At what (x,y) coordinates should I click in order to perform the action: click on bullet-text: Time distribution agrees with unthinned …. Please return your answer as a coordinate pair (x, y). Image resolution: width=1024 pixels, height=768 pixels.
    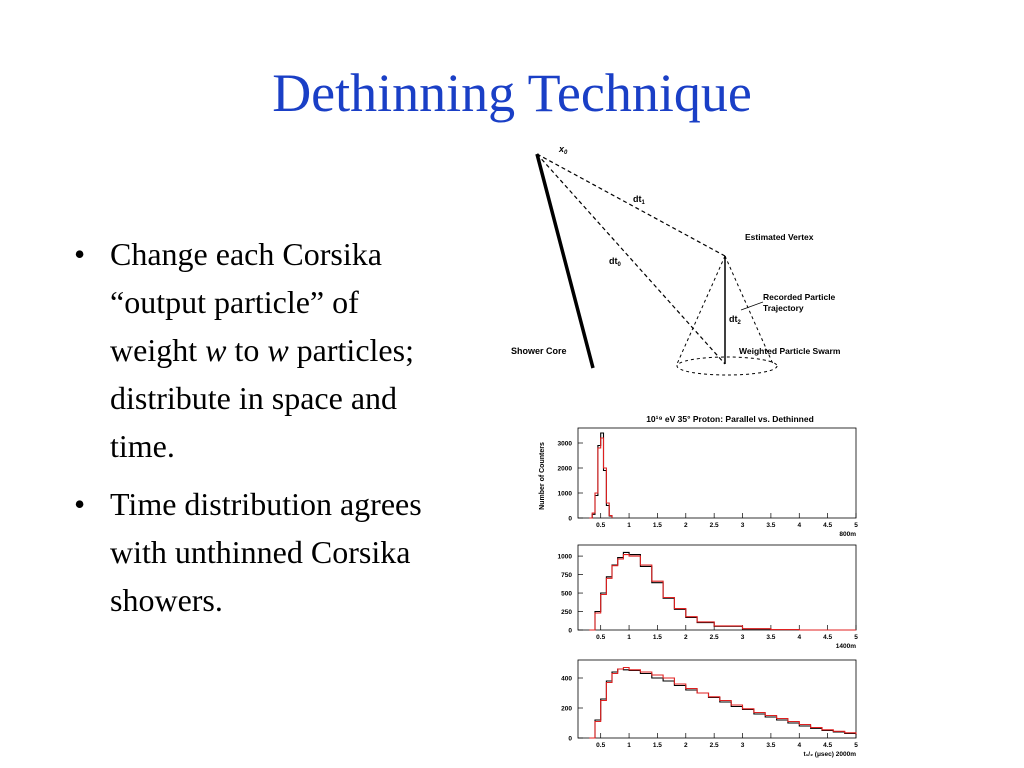
    Looking at the image, I should click on (266, 552).